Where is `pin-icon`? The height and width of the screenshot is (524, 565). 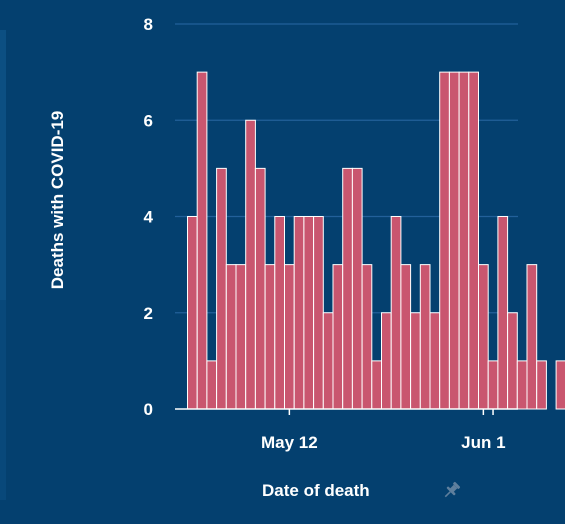 pin-icon is located at coordinates (452, 490).